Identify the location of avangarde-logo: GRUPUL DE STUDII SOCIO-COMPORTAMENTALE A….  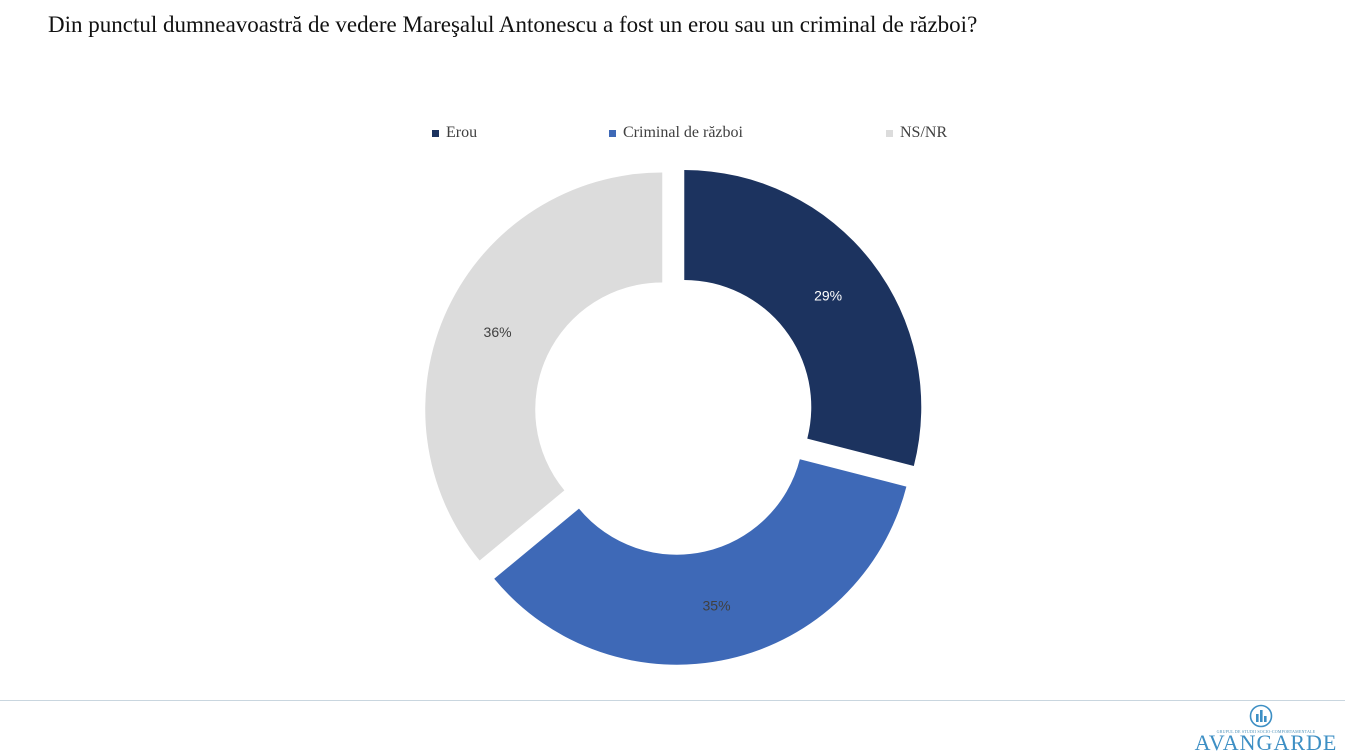
(1266, 729).